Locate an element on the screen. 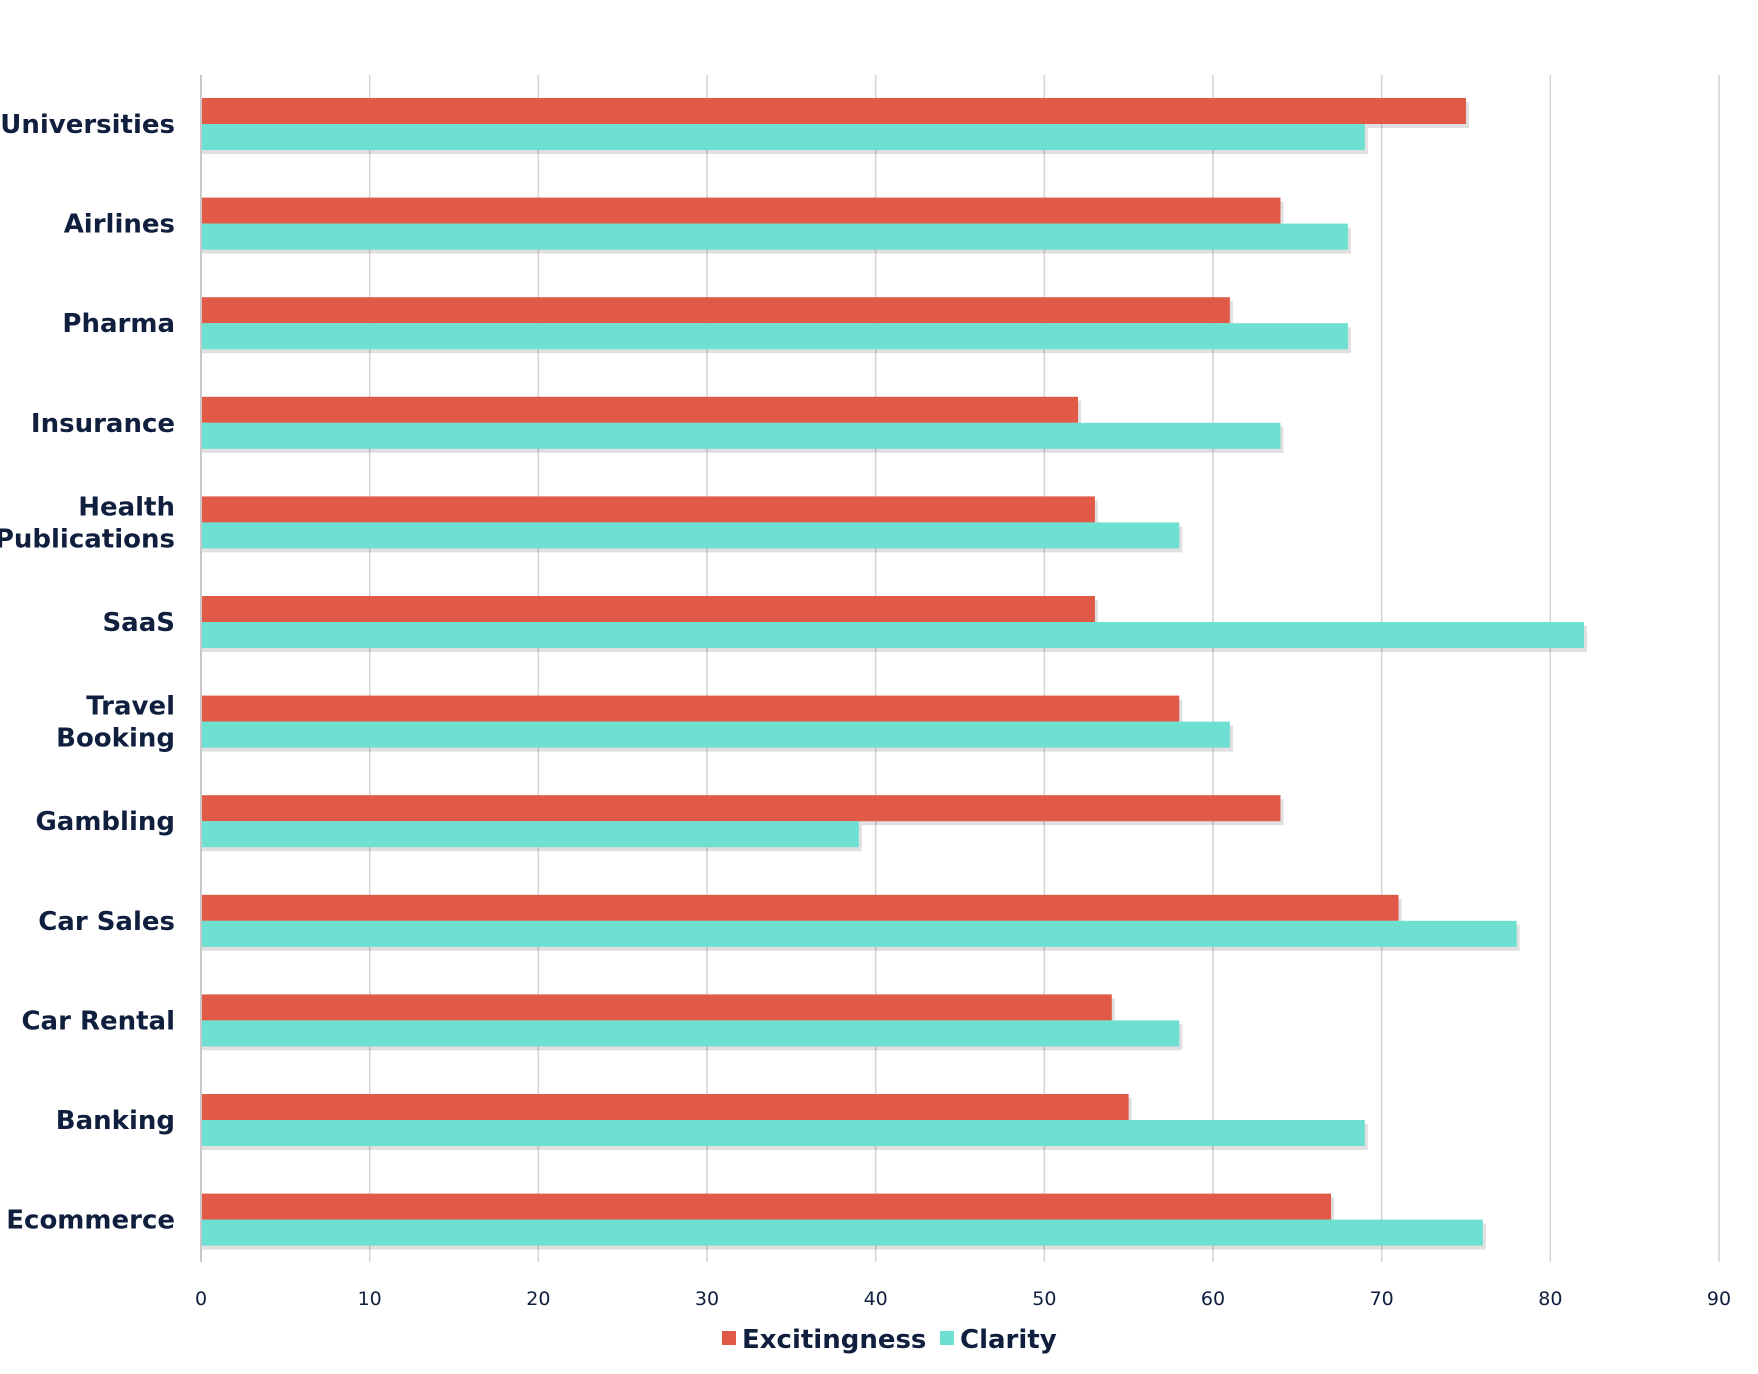  x-tick-label: 60 is located at coordinates (1213, 1299).